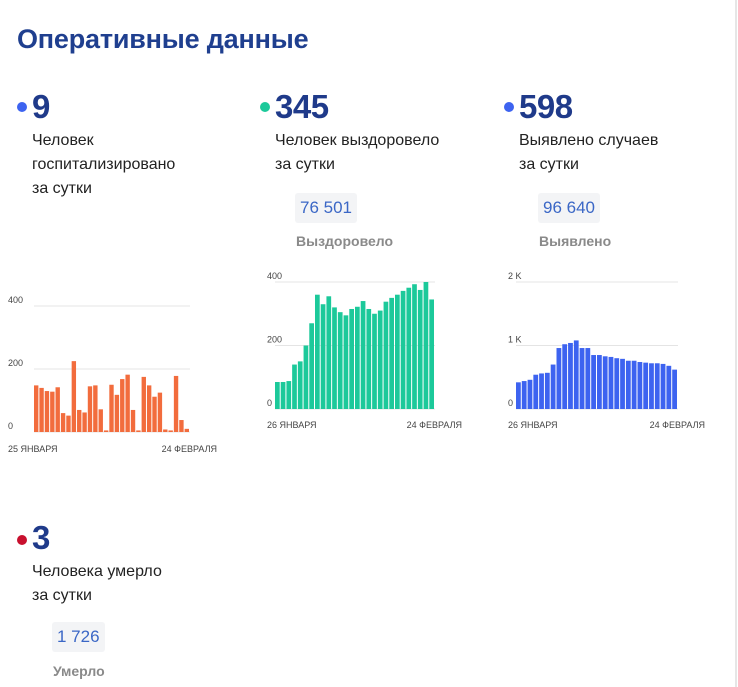 The height and width of the screenshot is (687, 738). What do you see at coordinates (189, 449) in the screenshot?
I see `hospitalized-x-end-label: 24 ФЕВРАЛЯ` at bounding box center [189, 449].